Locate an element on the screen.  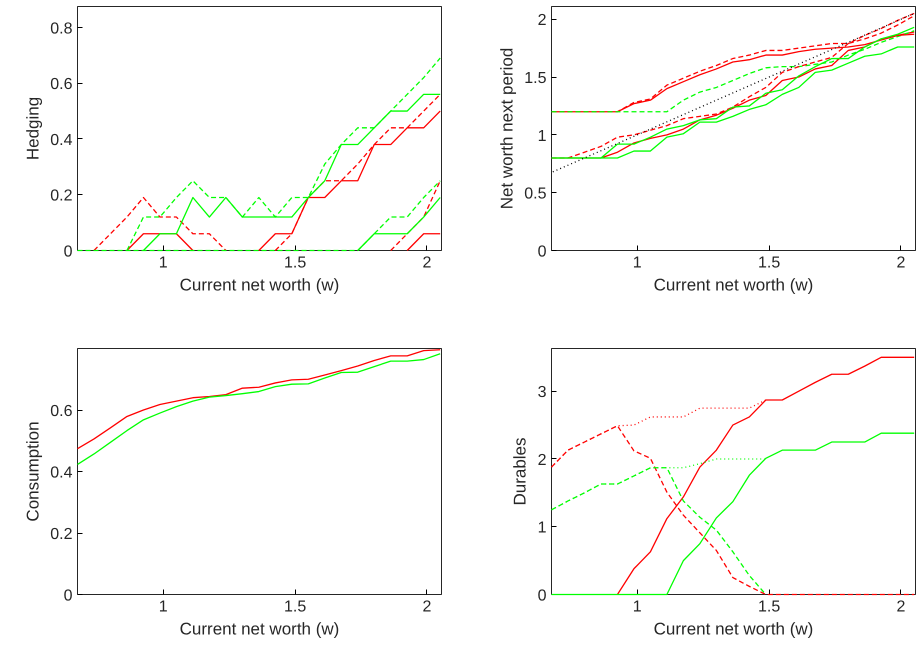
y-tick-label: 3 is located at coordinates (542, 393).